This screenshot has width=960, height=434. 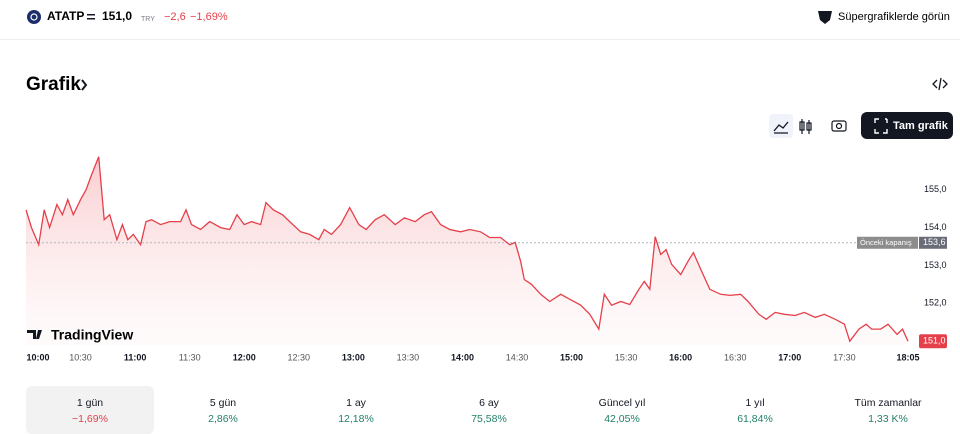 What do you see at coordinates (825, 17) in the screenshot?
I see `super-icon` at bounding box center [825, 17].